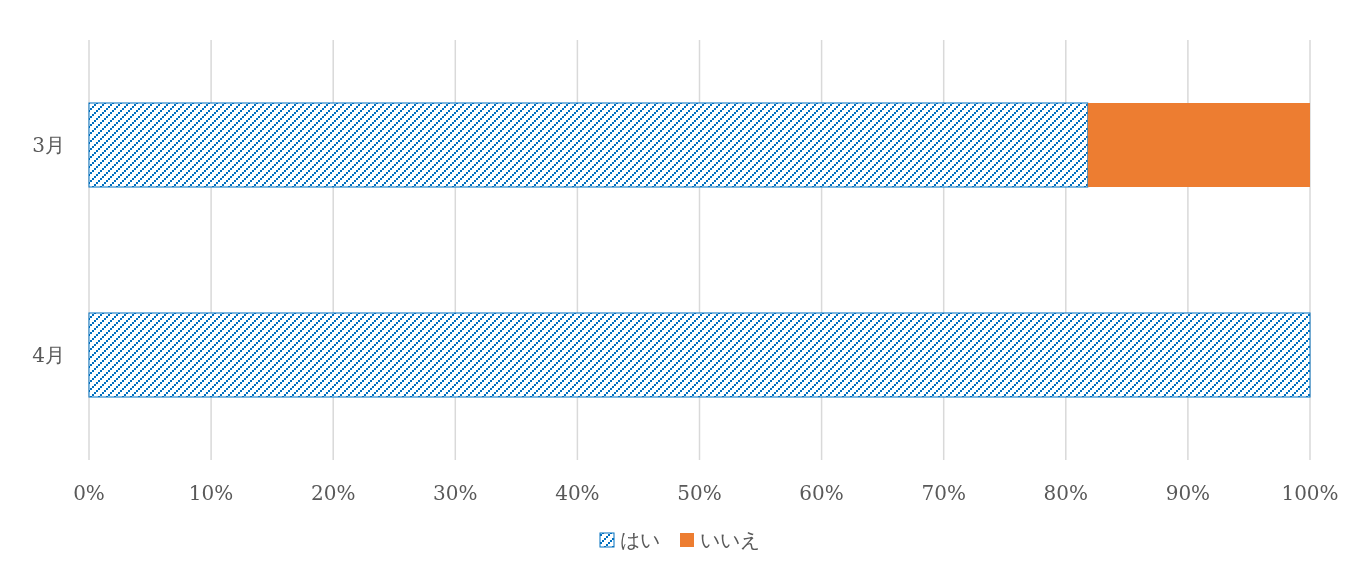 The image size is (1360, 578). What do you see at coordinates (1310, 493) in the screenshot?
I see `x-tick-label: 100%` at bounding box center [1310, 493].